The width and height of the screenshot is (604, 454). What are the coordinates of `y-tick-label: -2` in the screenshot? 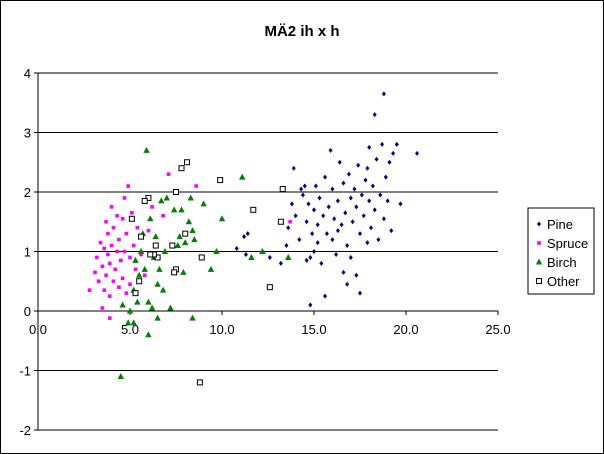 It's located at (25, 430).